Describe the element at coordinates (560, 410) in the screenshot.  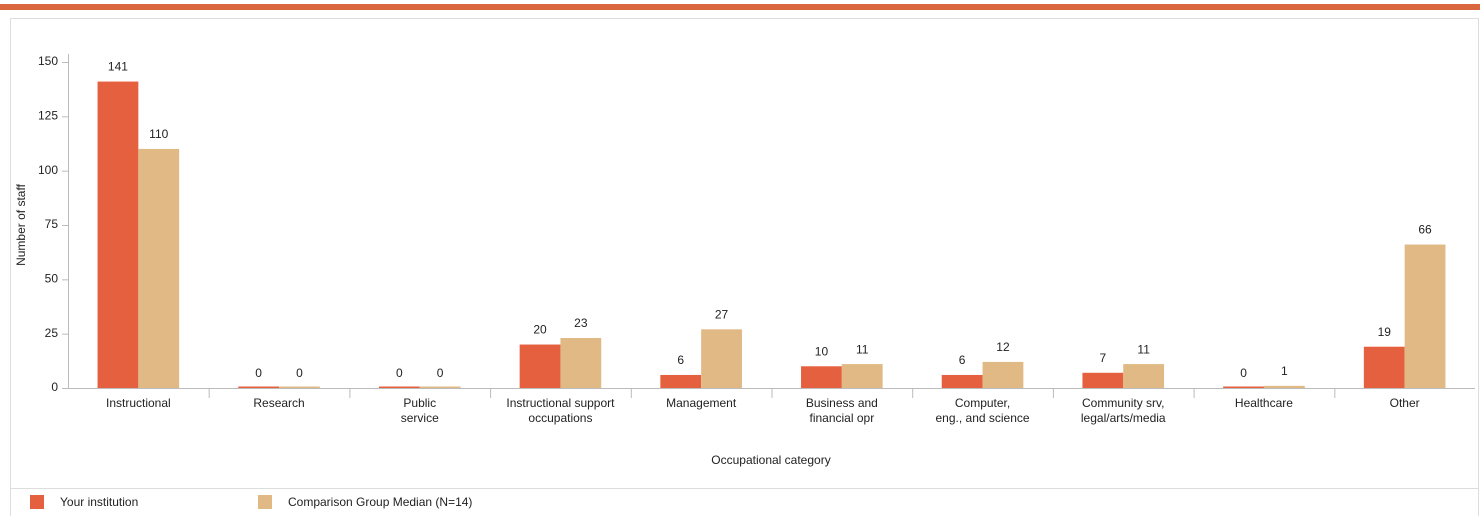
I see `x-tick-label: Instructional support occupations` at that location.